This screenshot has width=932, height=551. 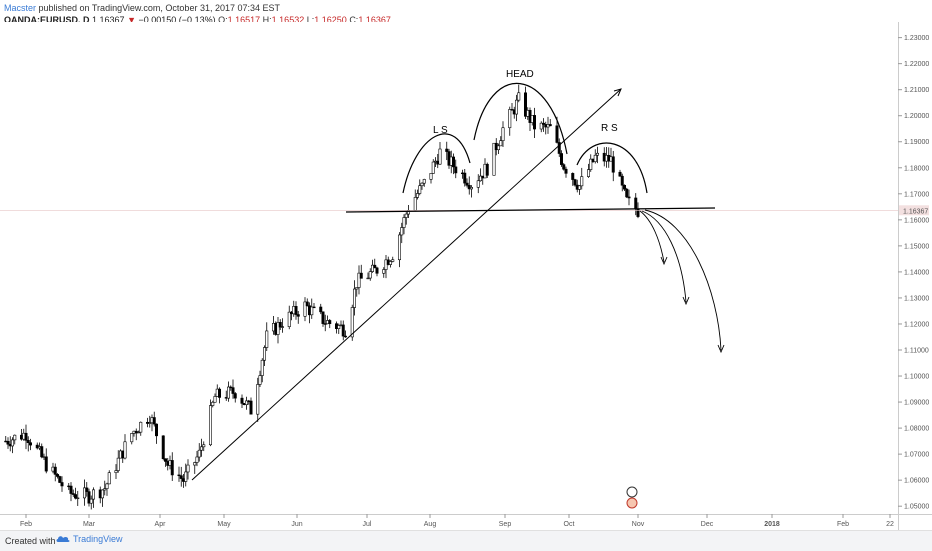 I want to click on event-marker-icon, so click(x=632, y=492).